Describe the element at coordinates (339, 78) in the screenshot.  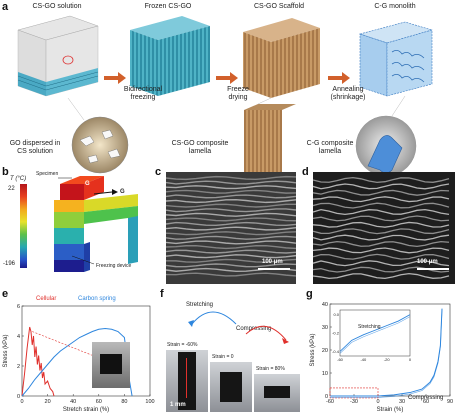
I see `arrow-3-icon` at that location.